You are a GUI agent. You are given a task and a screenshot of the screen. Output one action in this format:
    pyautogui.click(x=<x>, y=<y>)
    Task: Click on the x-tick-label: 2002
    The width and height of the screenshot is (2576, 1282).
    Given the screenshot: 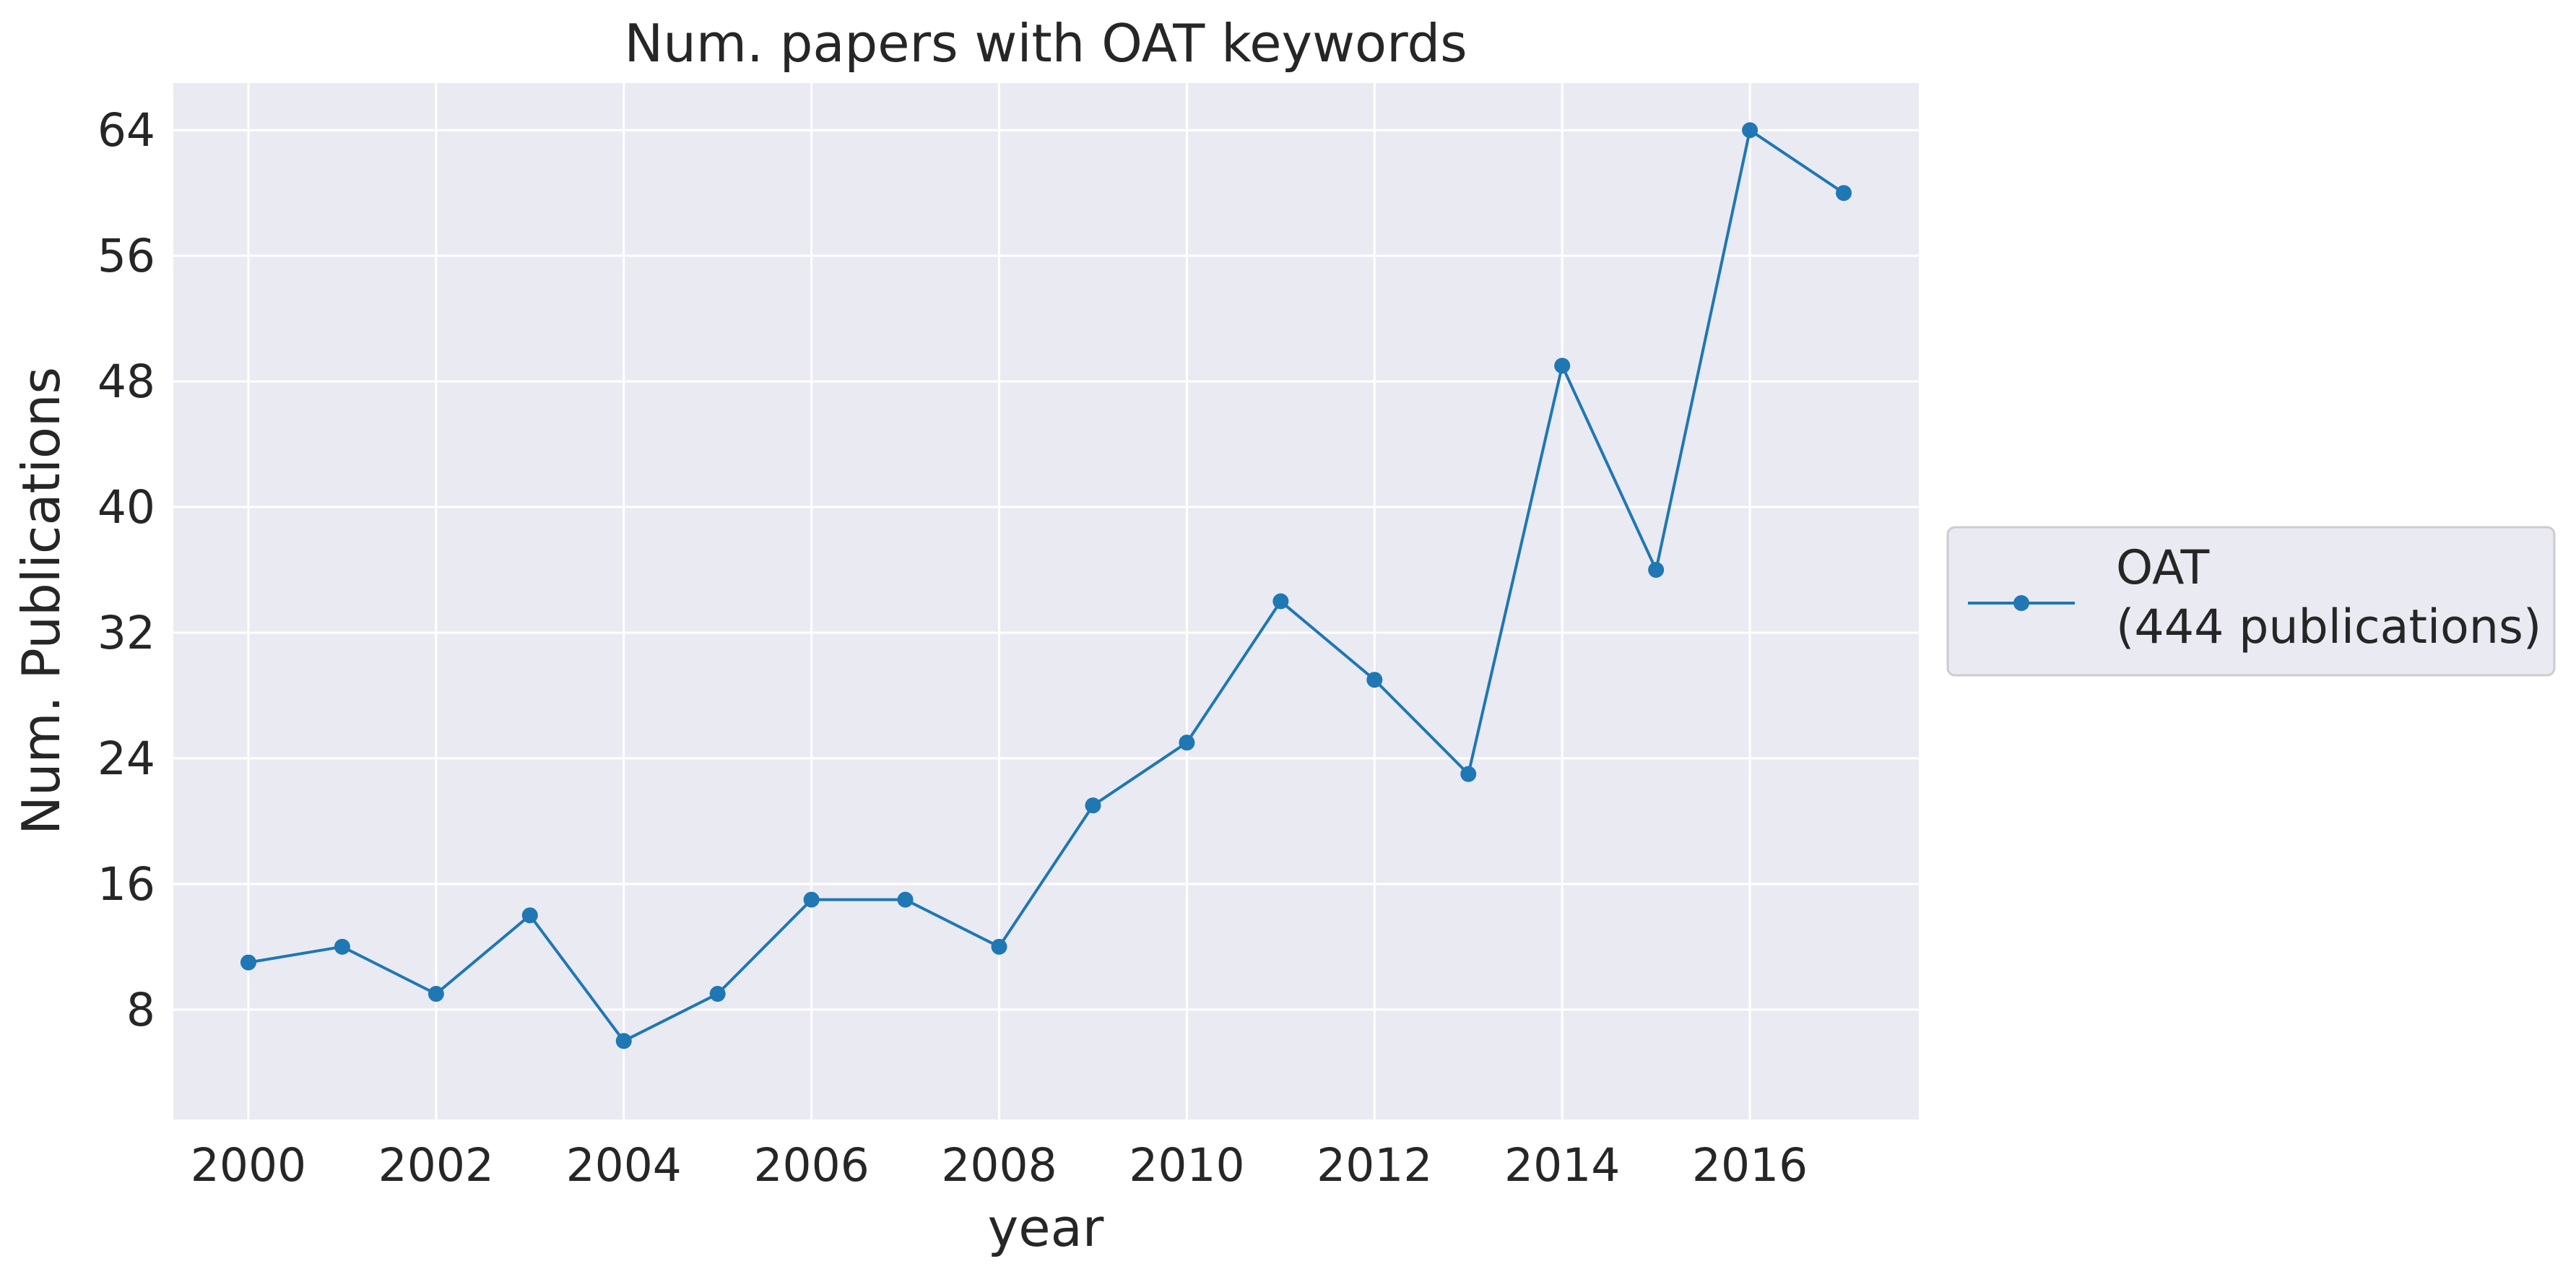 What is the action you would take?
    pyautogui.click(x=436, y=1165)
    